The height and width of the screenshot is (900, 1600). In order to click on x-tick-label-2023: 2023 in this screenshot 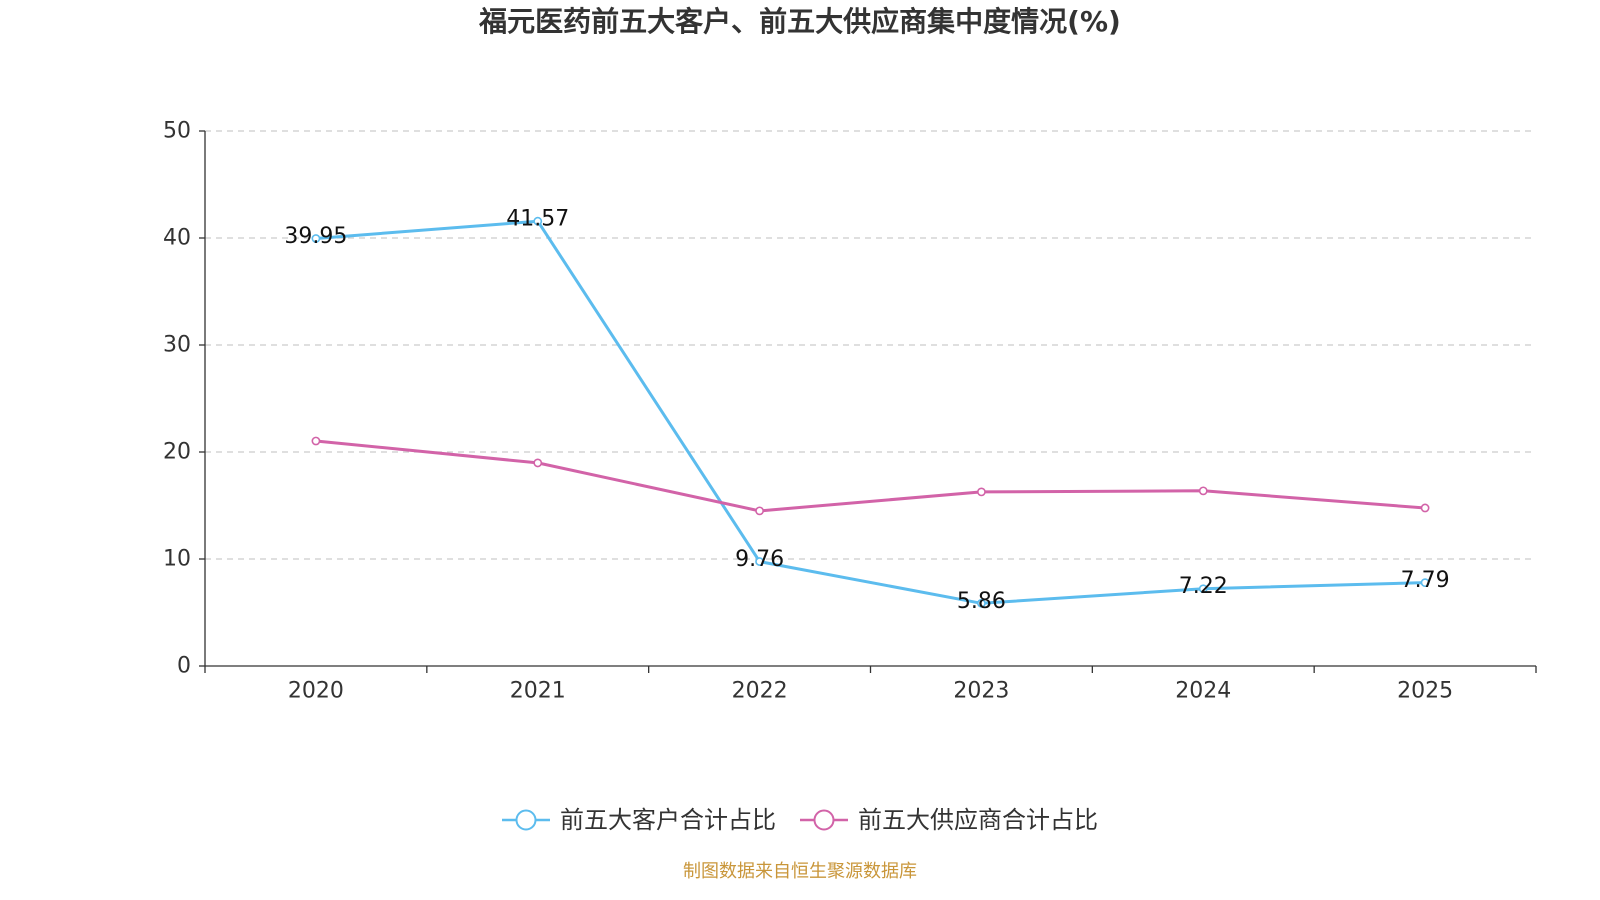, I will do `click(981, 691)`.